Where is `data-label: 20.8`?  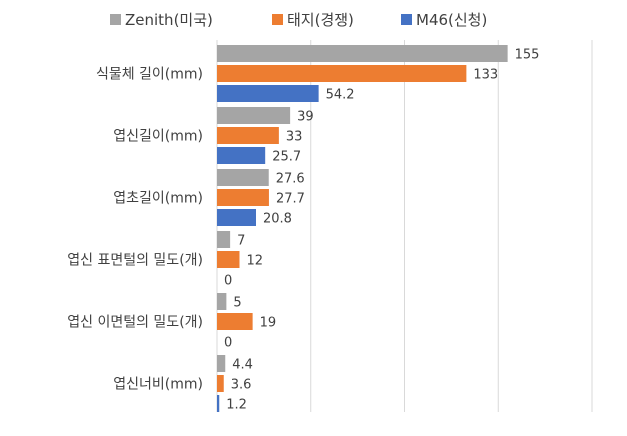
data-label: 20.8 is located at coordinates (277, 219).